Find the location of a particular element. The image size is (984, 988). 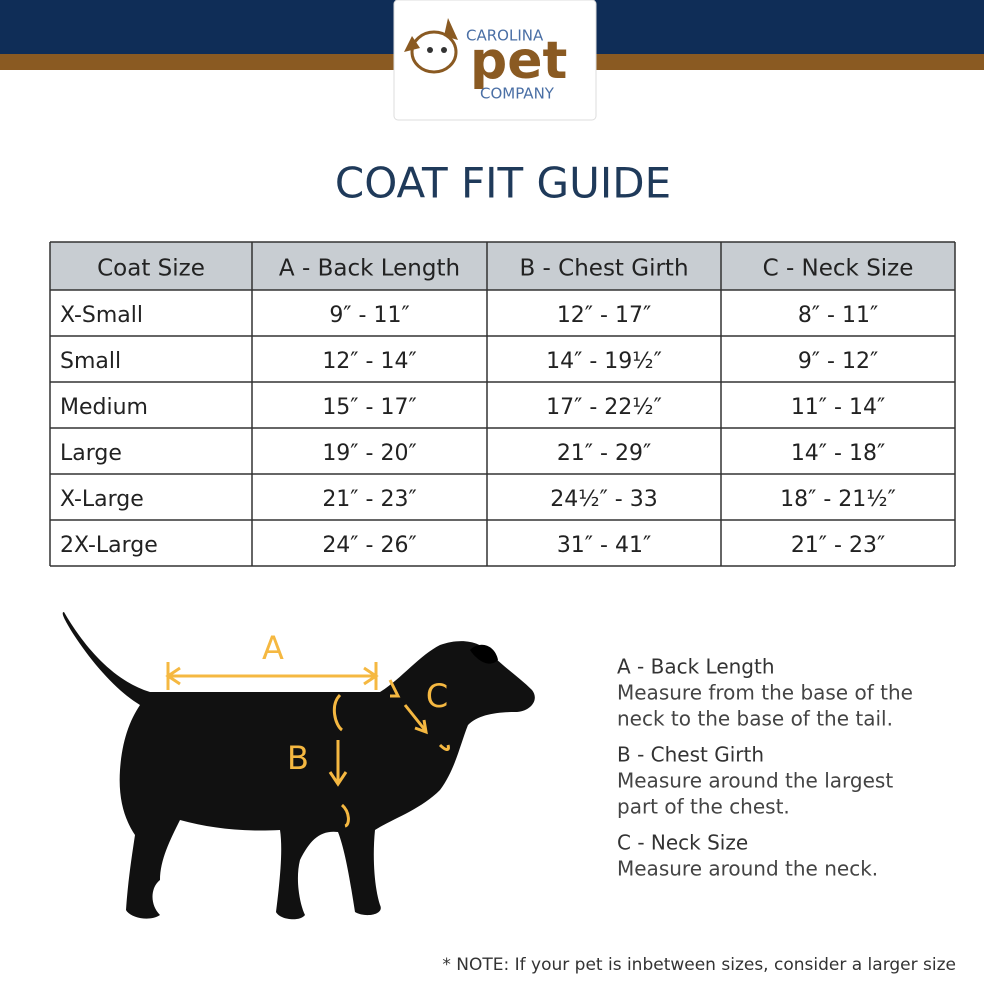

legend-text: Measure around the largest is located at coordinates (755, 781).